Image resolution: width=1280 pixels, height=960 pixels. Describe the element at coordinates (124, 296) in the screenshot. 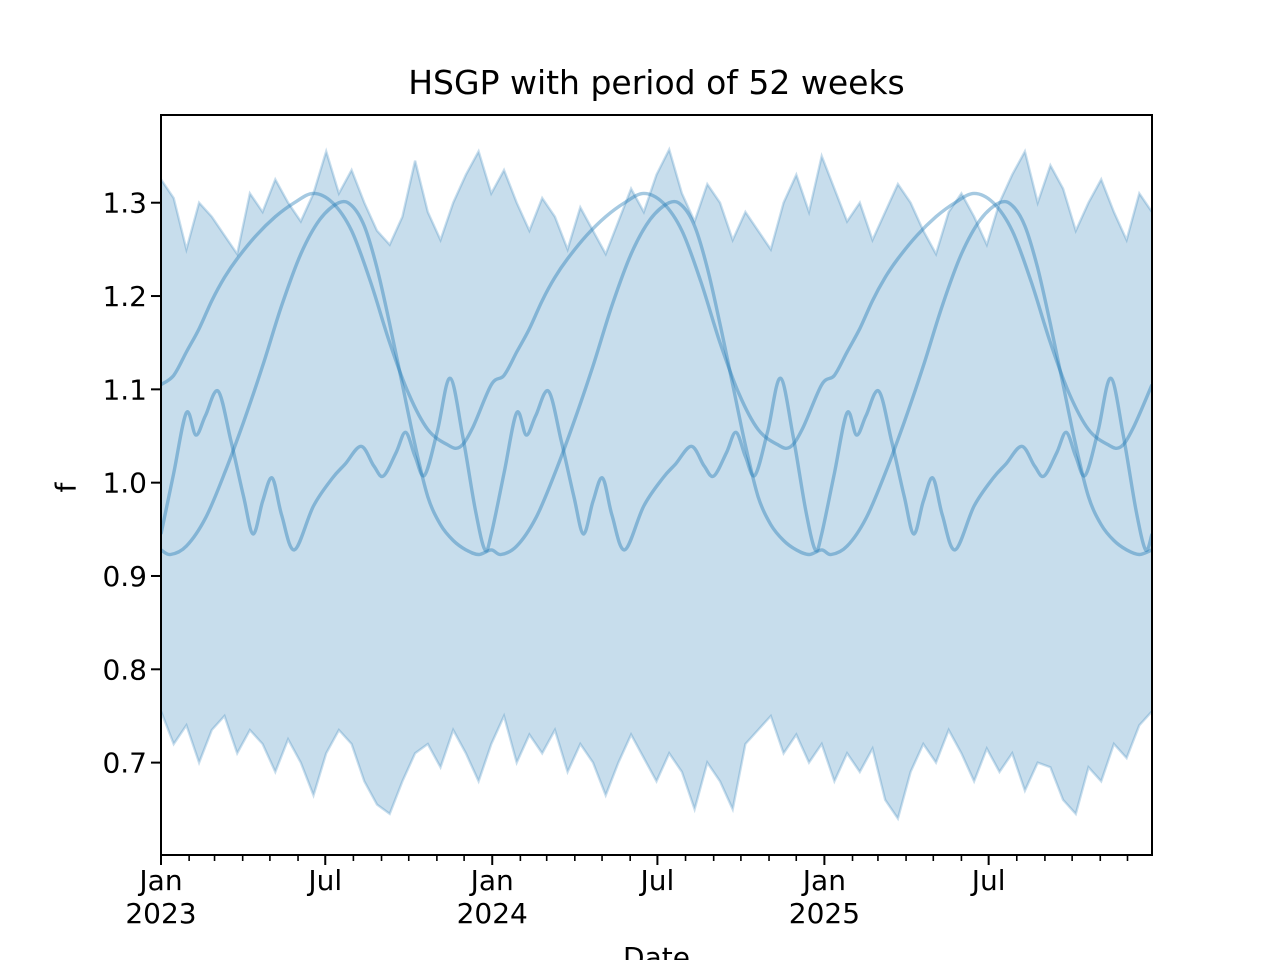

I see `y-tick-label: 1.2` at that location.